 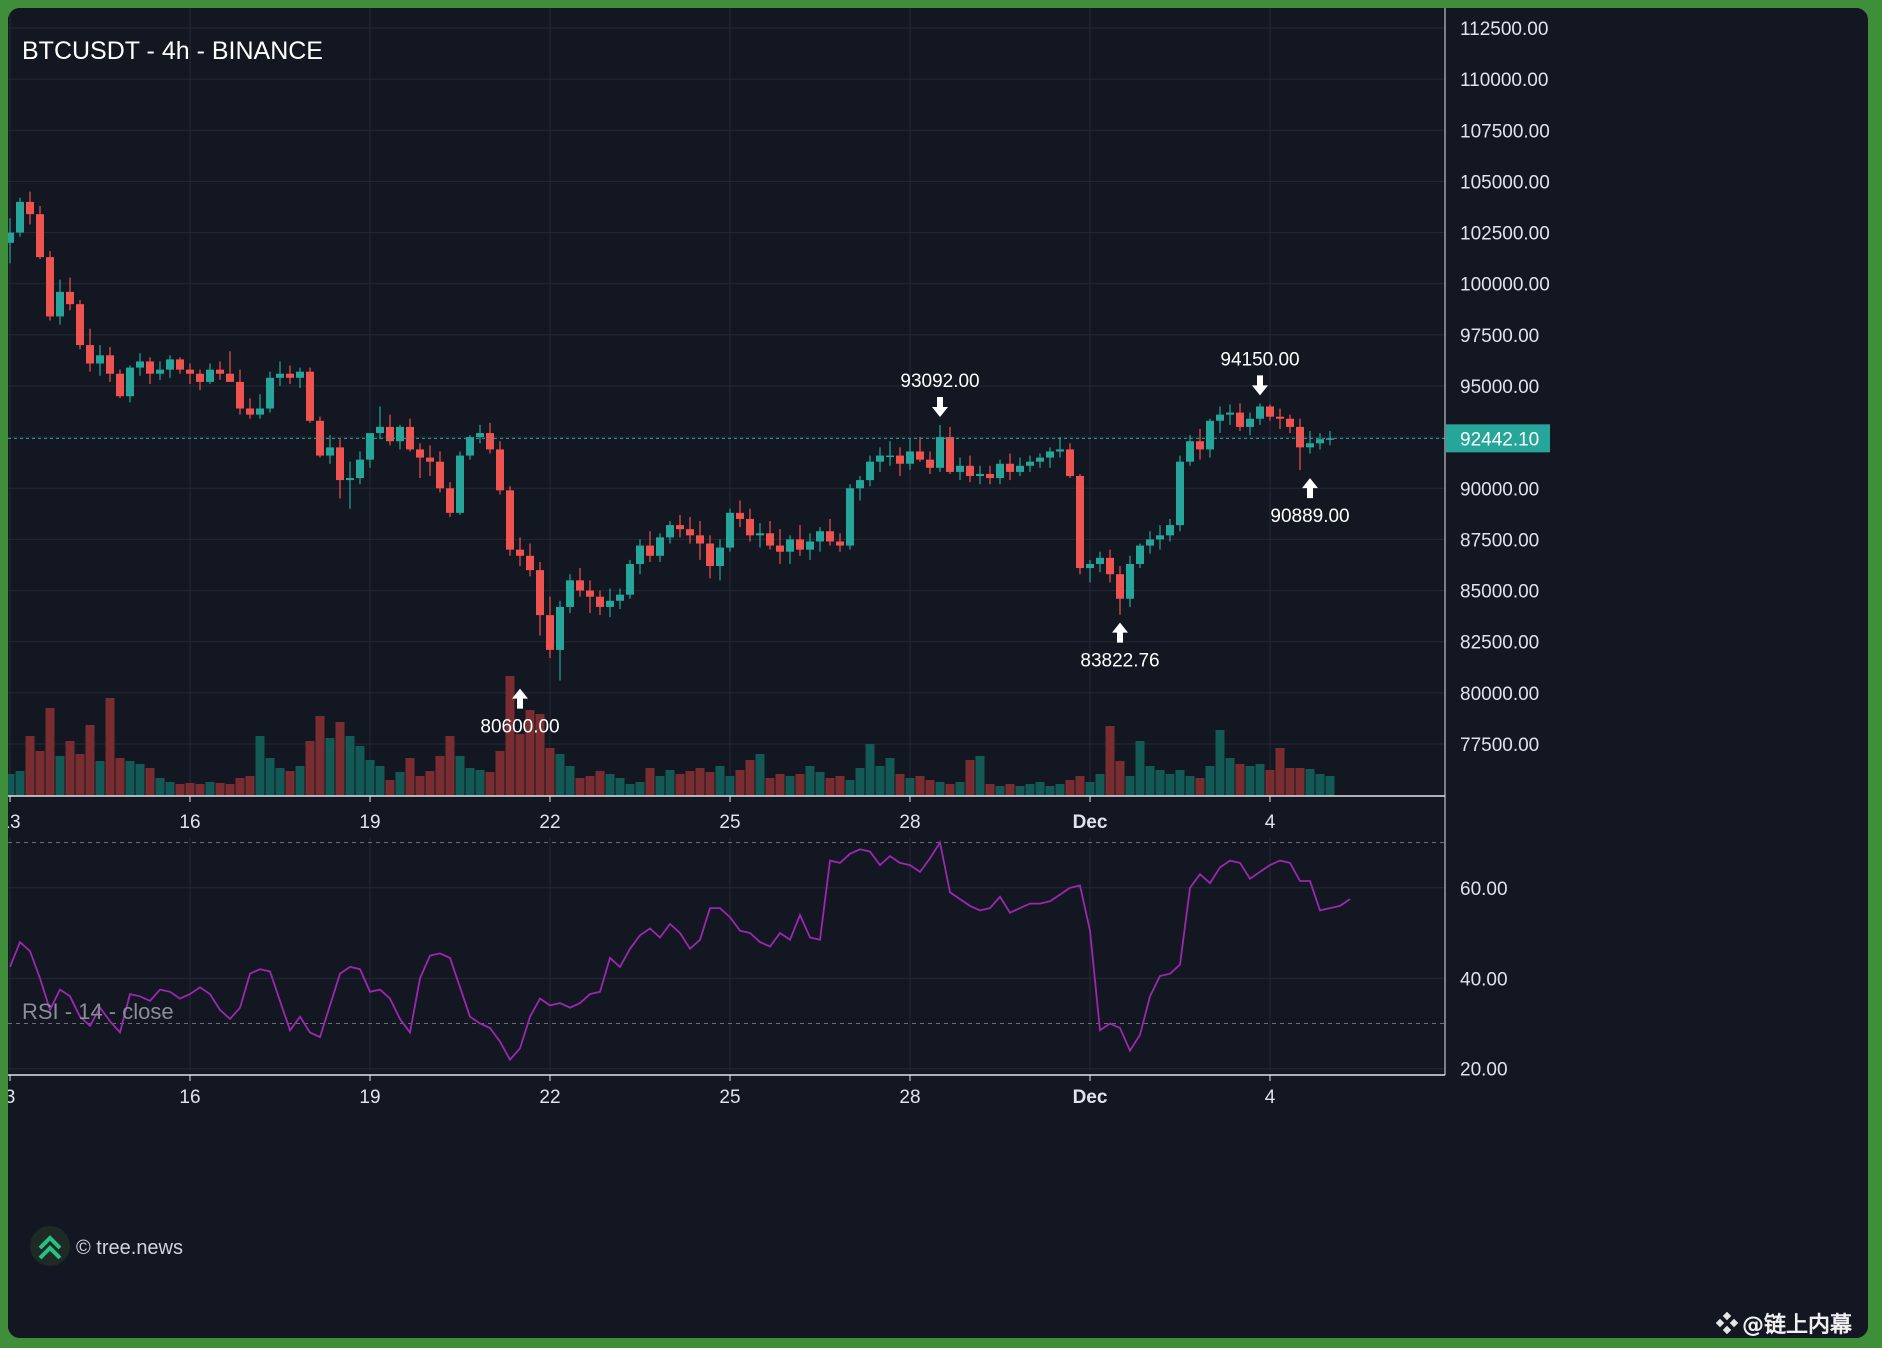 I want to click on y-tick-label: 102500.00, so click(x=1505, y=234).